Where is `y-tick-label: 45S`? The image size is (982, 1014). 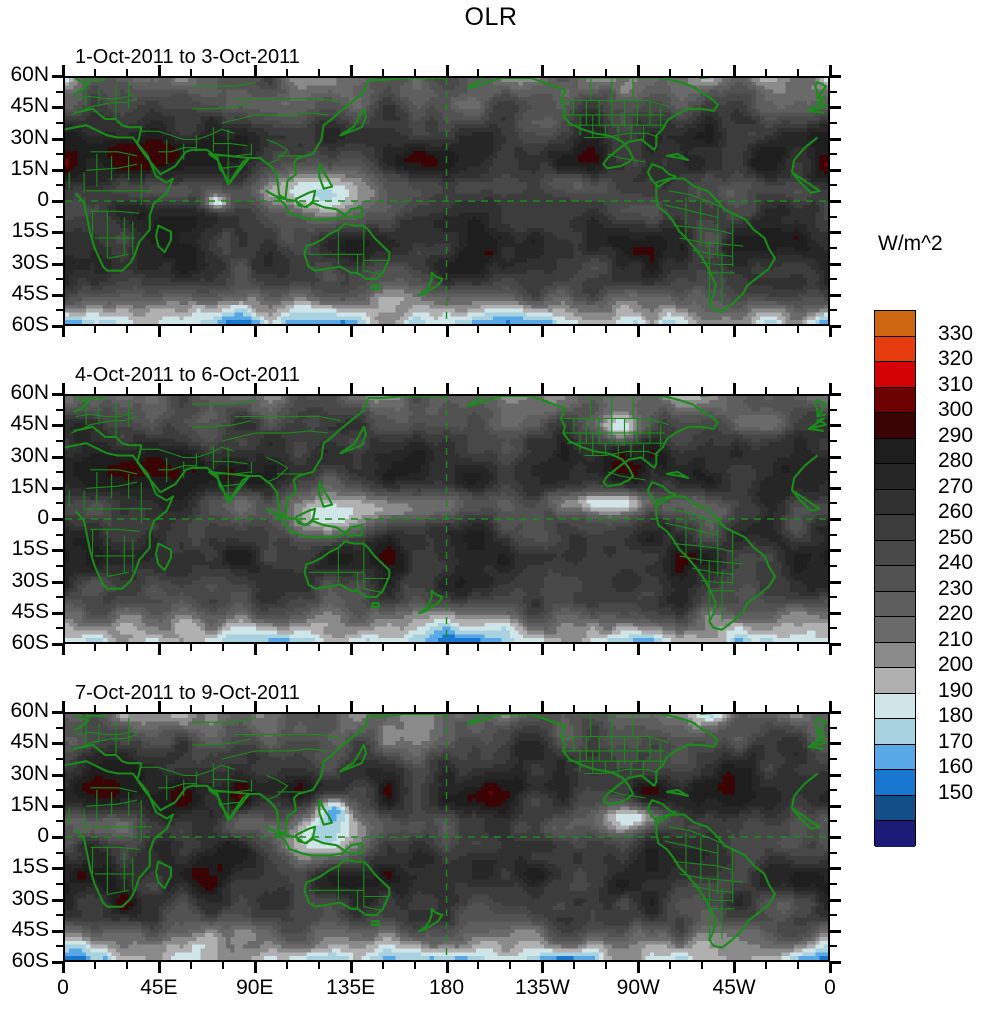 y-tick-label: 45S is located at coordinates (24, 612).